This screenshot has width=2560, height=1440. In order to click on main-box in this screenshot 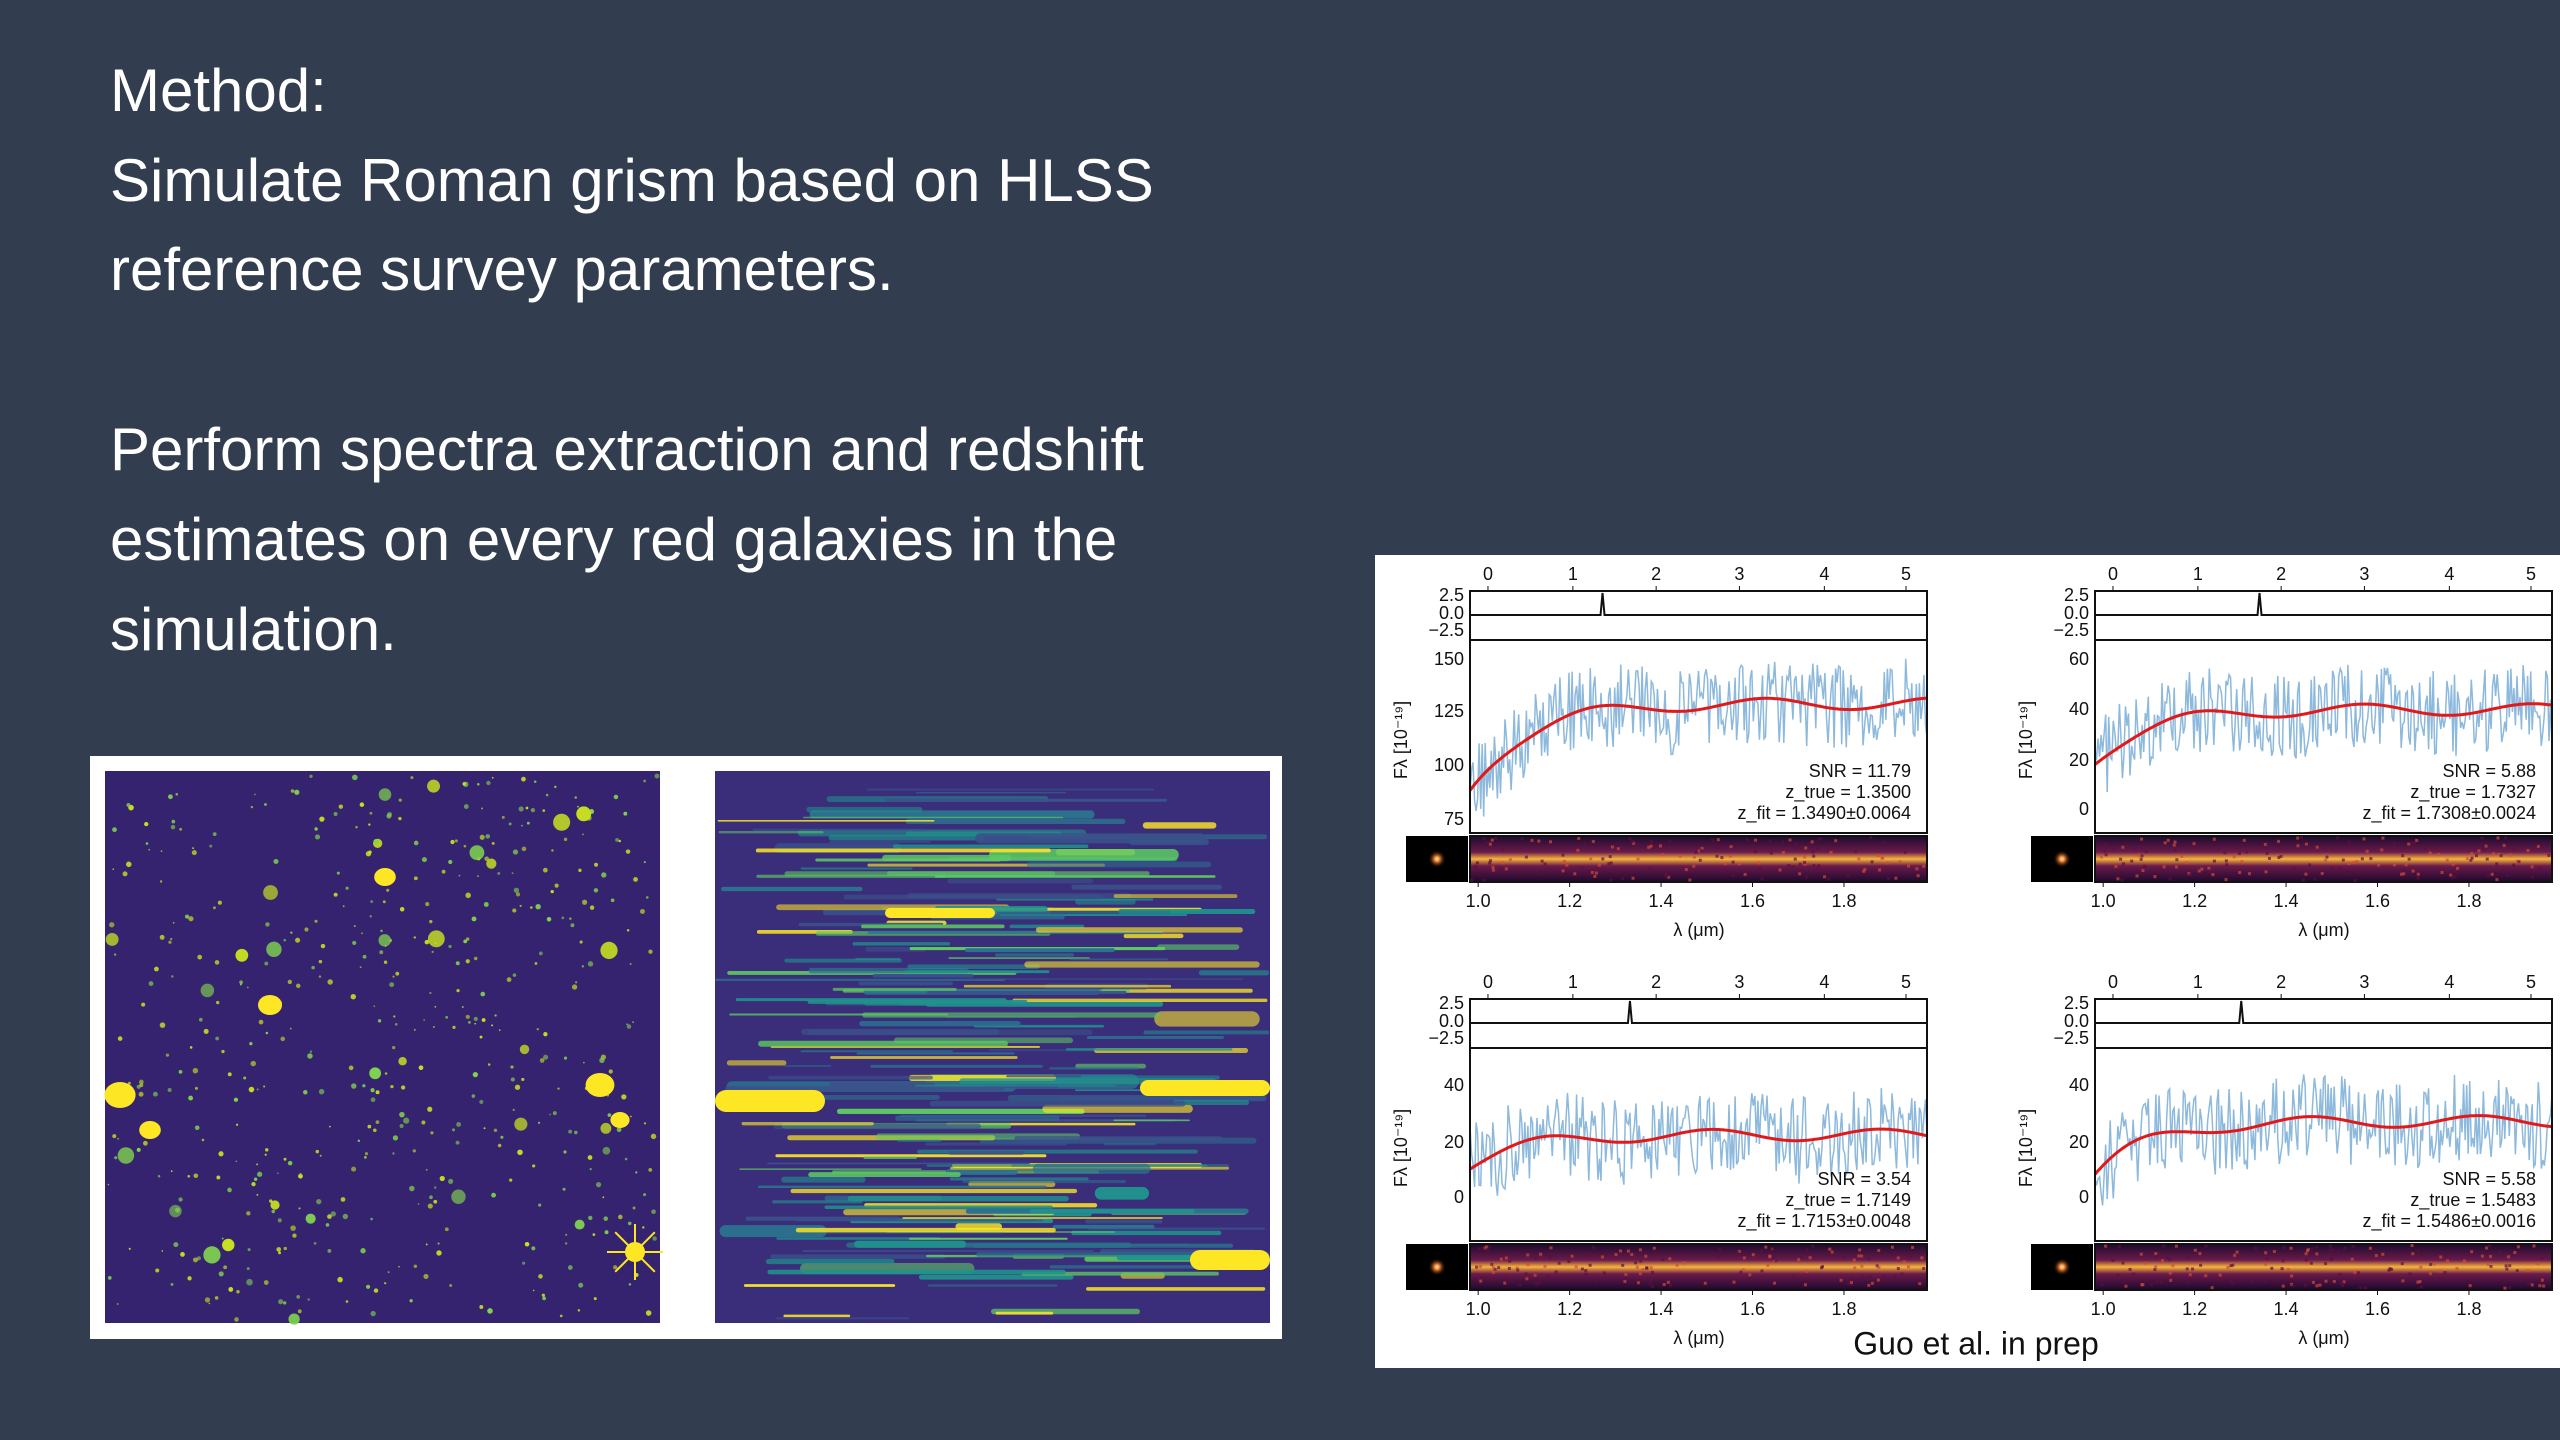, I will do `click(1698, 736)`.